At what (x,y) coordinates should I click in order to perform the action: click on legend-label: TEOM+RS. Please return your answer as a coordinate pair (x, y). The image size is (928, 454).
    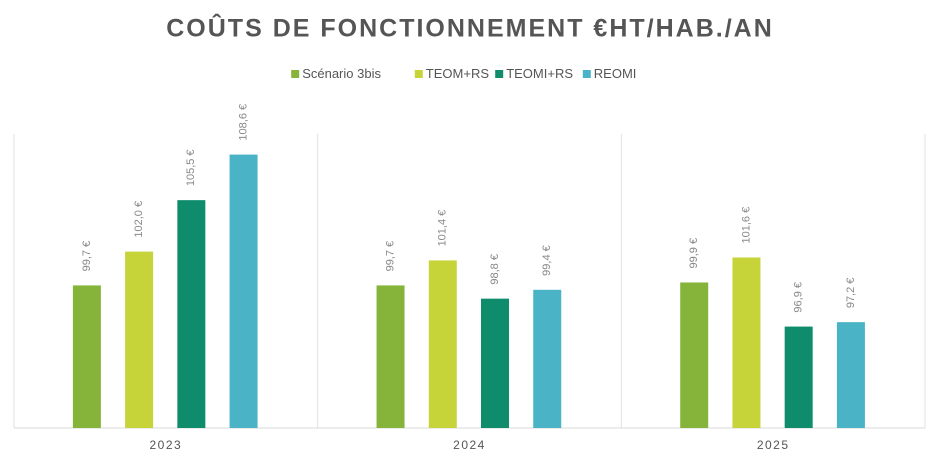
    Looking at the image, I should click on (458, 73).